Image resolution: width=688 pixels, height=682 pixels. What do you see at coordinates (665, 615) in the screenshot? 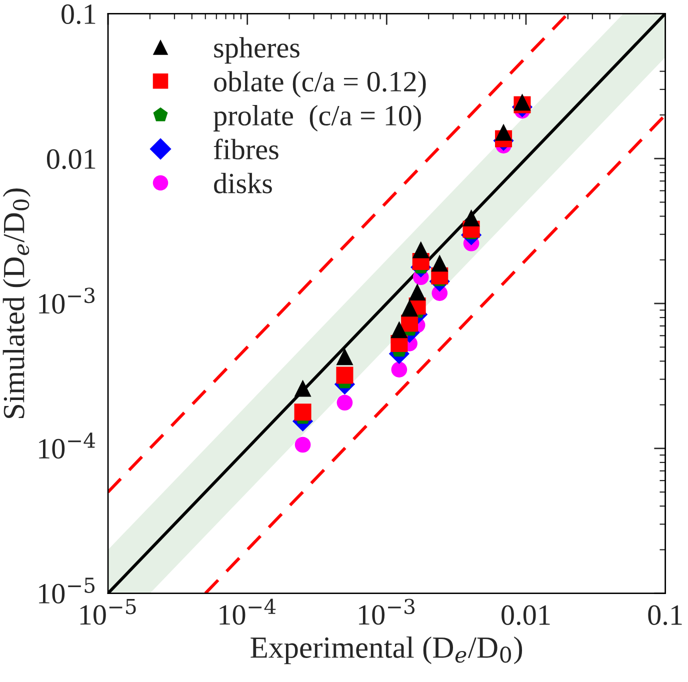
I see `x-tick-label: 0.1` at bounding box center [665, 615].